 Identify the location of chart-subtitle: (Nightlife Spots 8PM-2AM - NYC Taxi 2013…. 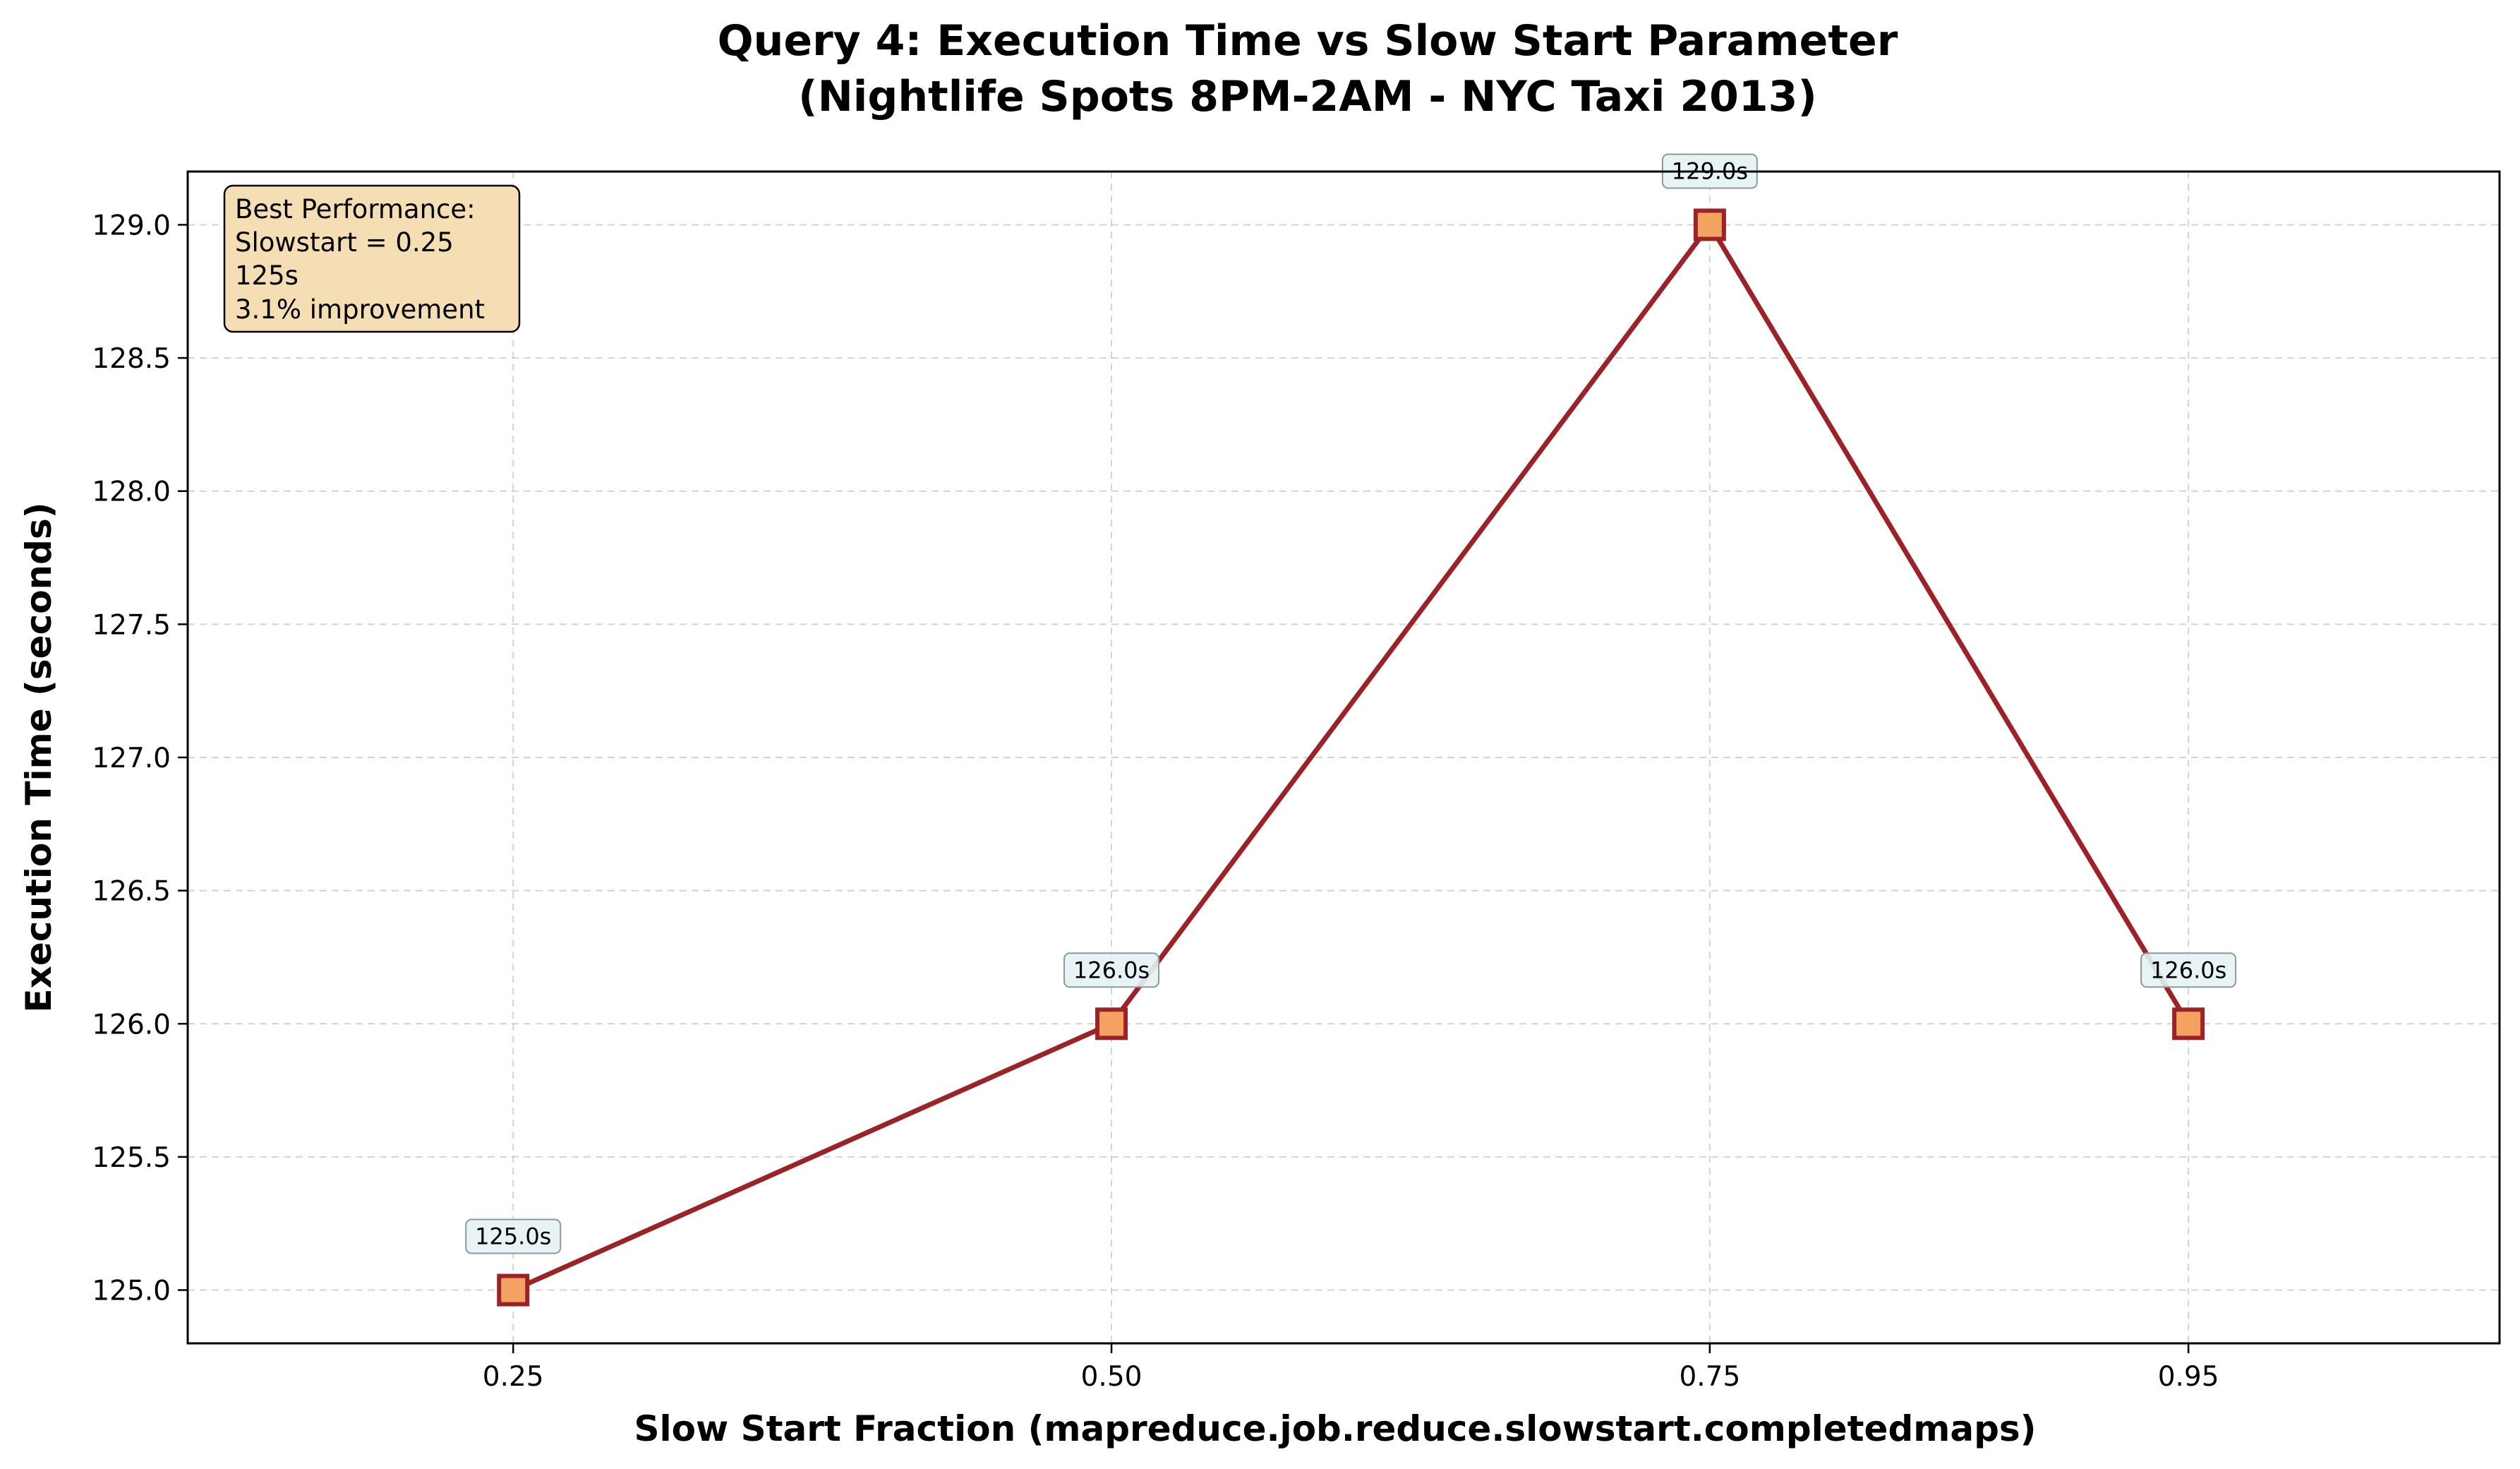
(1307, 96).